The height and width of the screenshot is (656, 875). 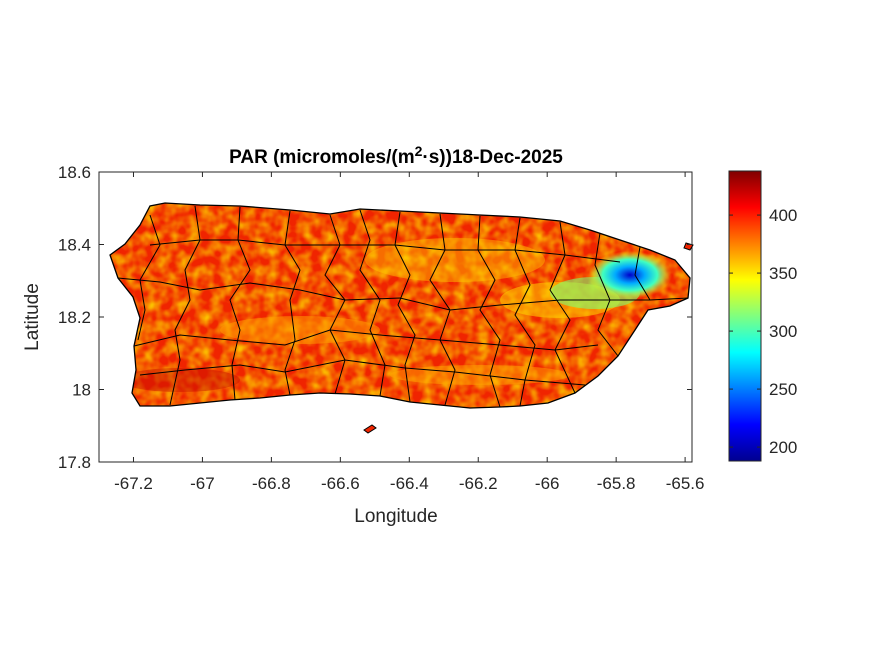 What do you see at coordinates (271, 483) in the screenshot?
I see `x-tick-label: -66.8` at bounding box center [271, 483].